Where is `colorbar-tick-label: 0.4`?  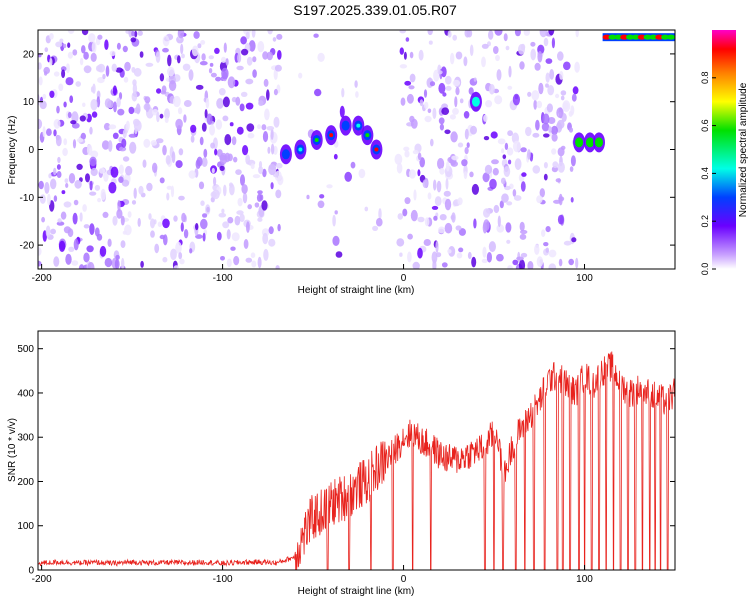
colorbar-tick-label: 0.4 is located at coordinates (705, 173).